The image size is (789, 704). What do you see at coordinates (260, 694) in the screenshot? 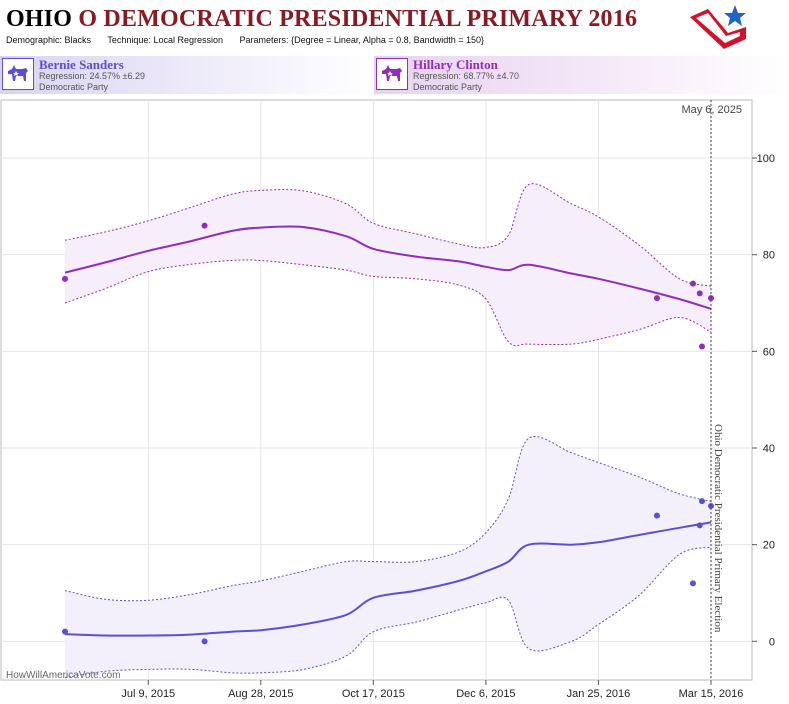
I see `x-tick-label: Aug 28, 2015` at bounding box center [260, 694].